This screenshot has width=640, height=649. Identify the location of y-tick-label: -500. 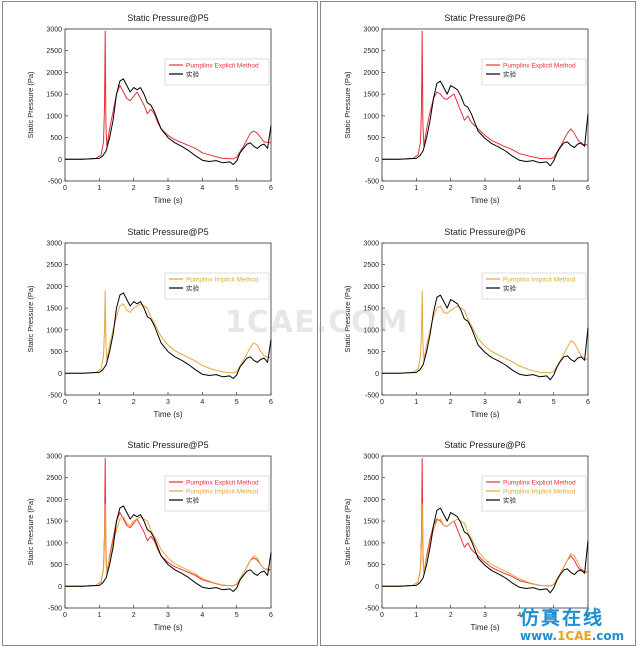
(372, 609).